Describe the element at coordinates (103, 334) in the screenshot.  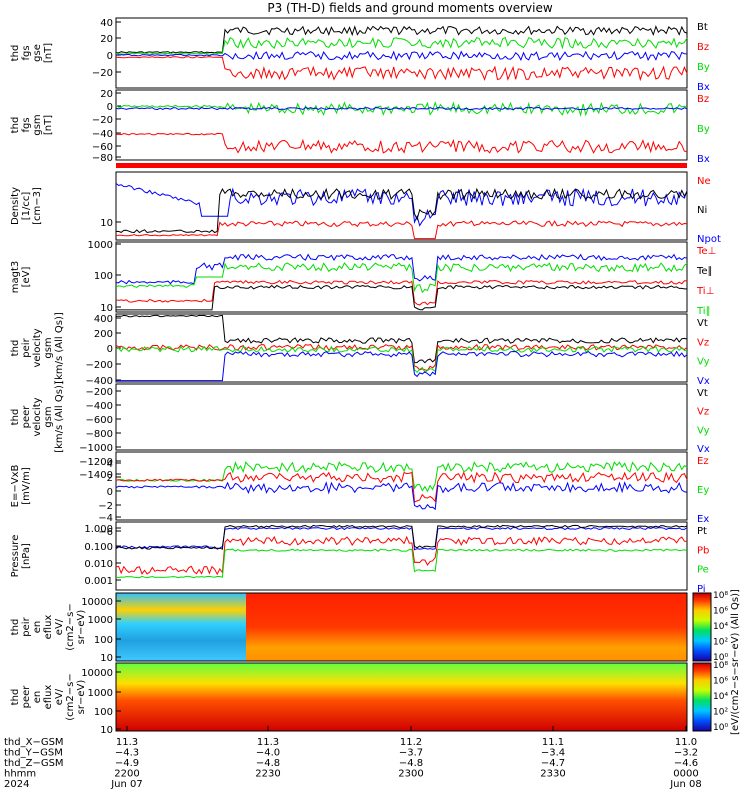
I see `y-tick-label: 200` at that location.